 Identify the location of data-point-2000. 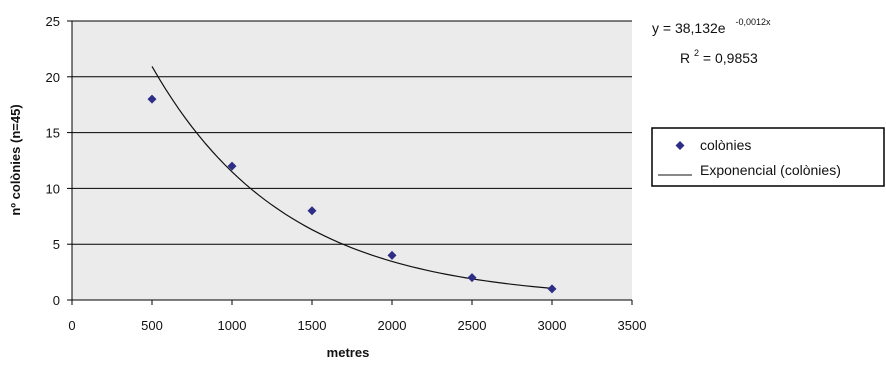
(392, 255).